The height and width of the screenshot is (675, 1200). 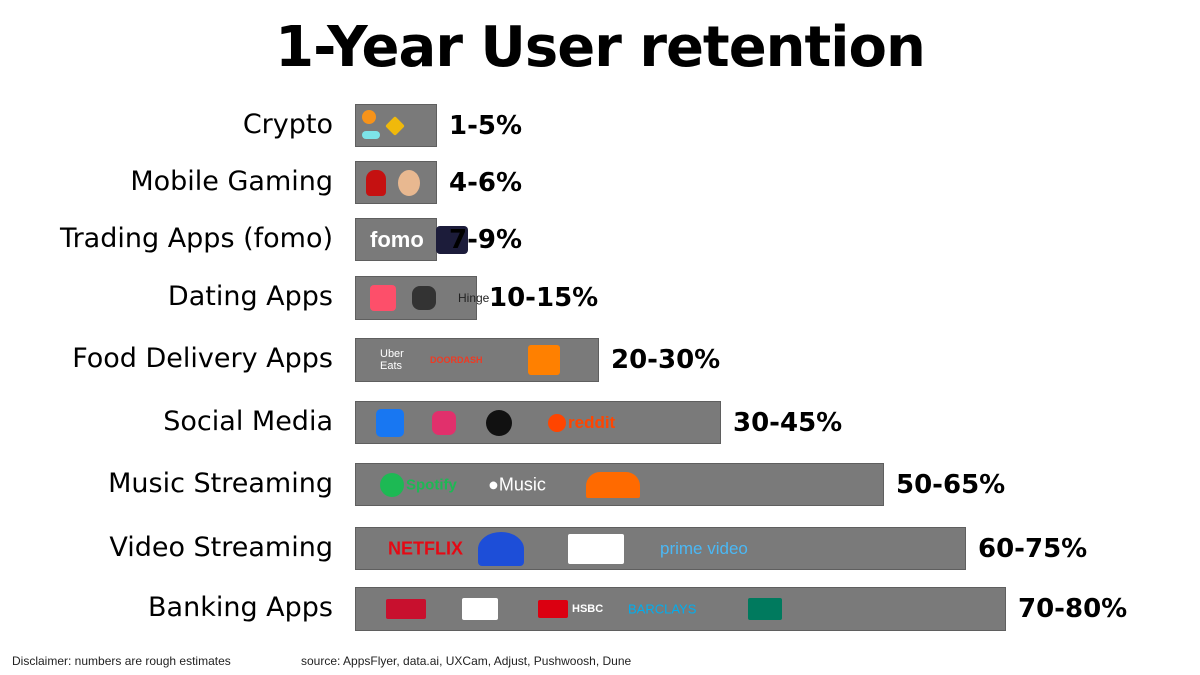 What do you see at coordinates (553, 609) in the screenshot?
I see `hsbc-icon` at bounding box center [553, 609].